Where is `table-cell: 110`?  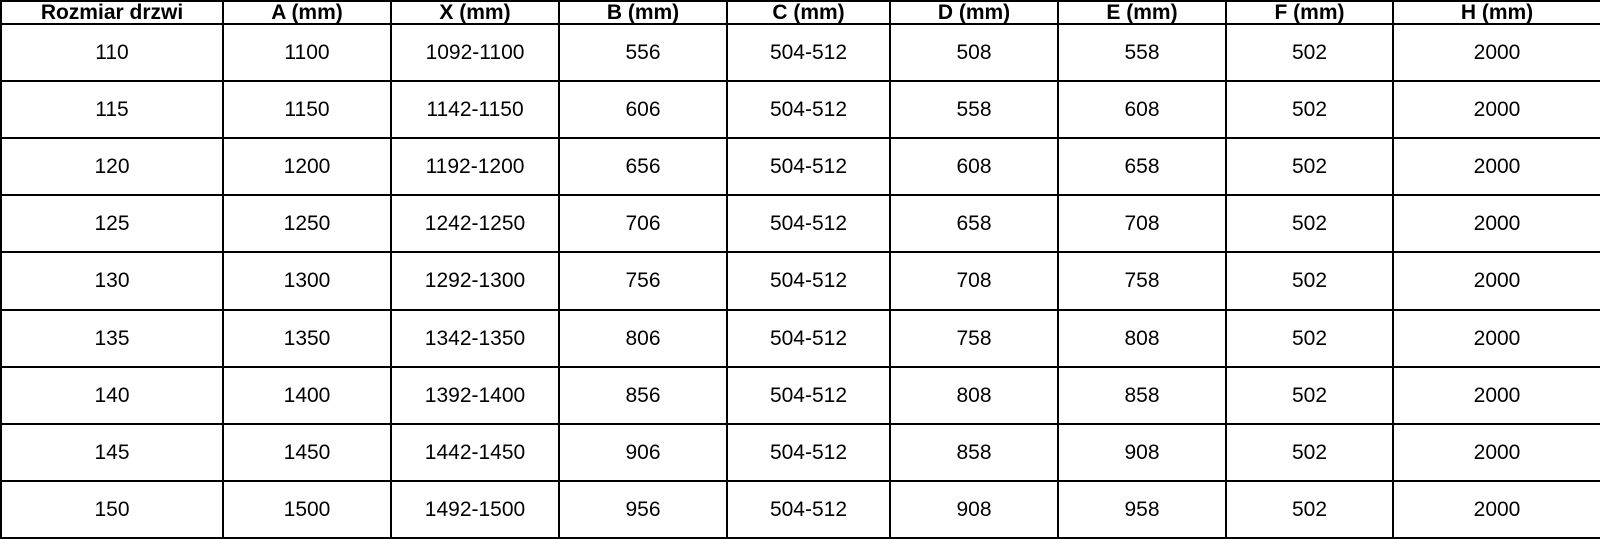 table-cell: 110 is located at coordinates (112, 52).